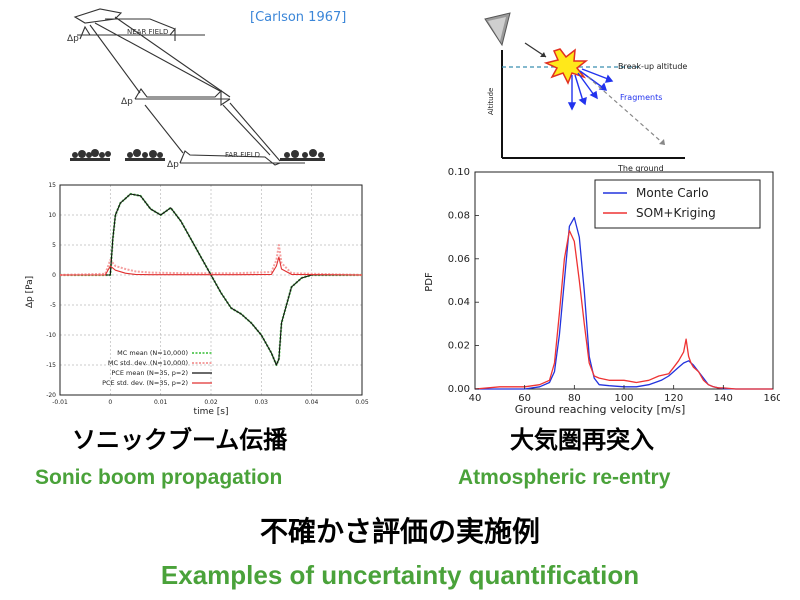  Describe the element at coordinates (30, 292) in the screenshot. I see `sonic-y-axis-label: Δp [Pa]` at that location.